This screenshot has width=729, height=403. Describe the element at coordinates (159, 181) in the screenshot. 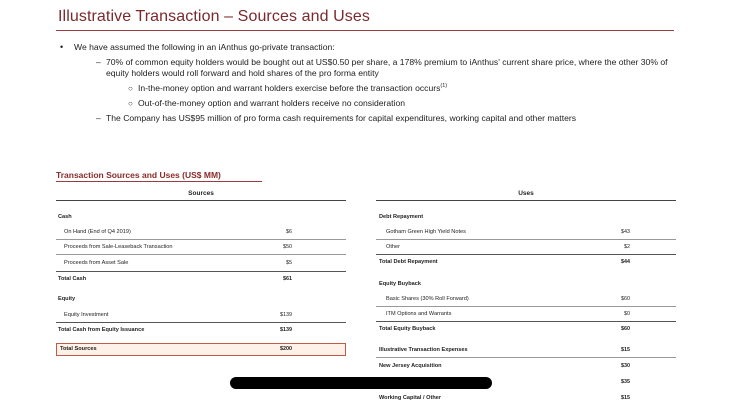

I see `table-title-divider` at that location.